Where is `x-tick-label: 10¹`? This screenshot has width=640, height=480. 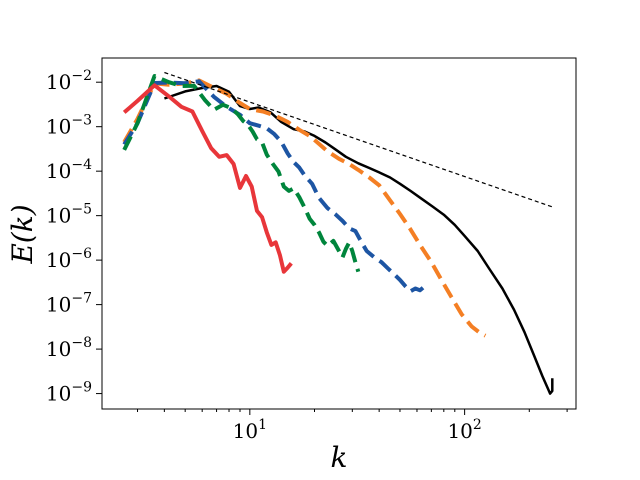
x-tick-label: 10¹ is located at coordinates (250, 430).